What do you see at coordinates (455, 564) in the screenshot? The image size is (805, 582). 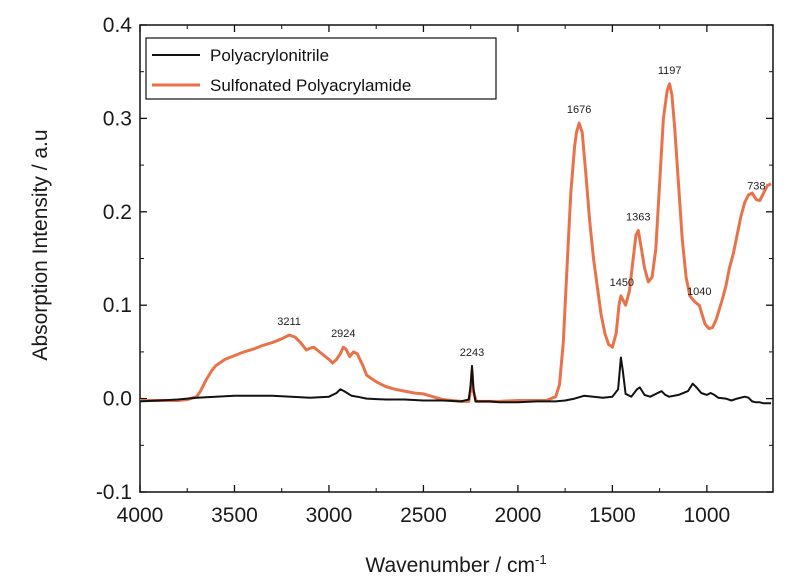 I see `x-axis-title: Wavenumber / cm-1` at bounding box center [455, 564].